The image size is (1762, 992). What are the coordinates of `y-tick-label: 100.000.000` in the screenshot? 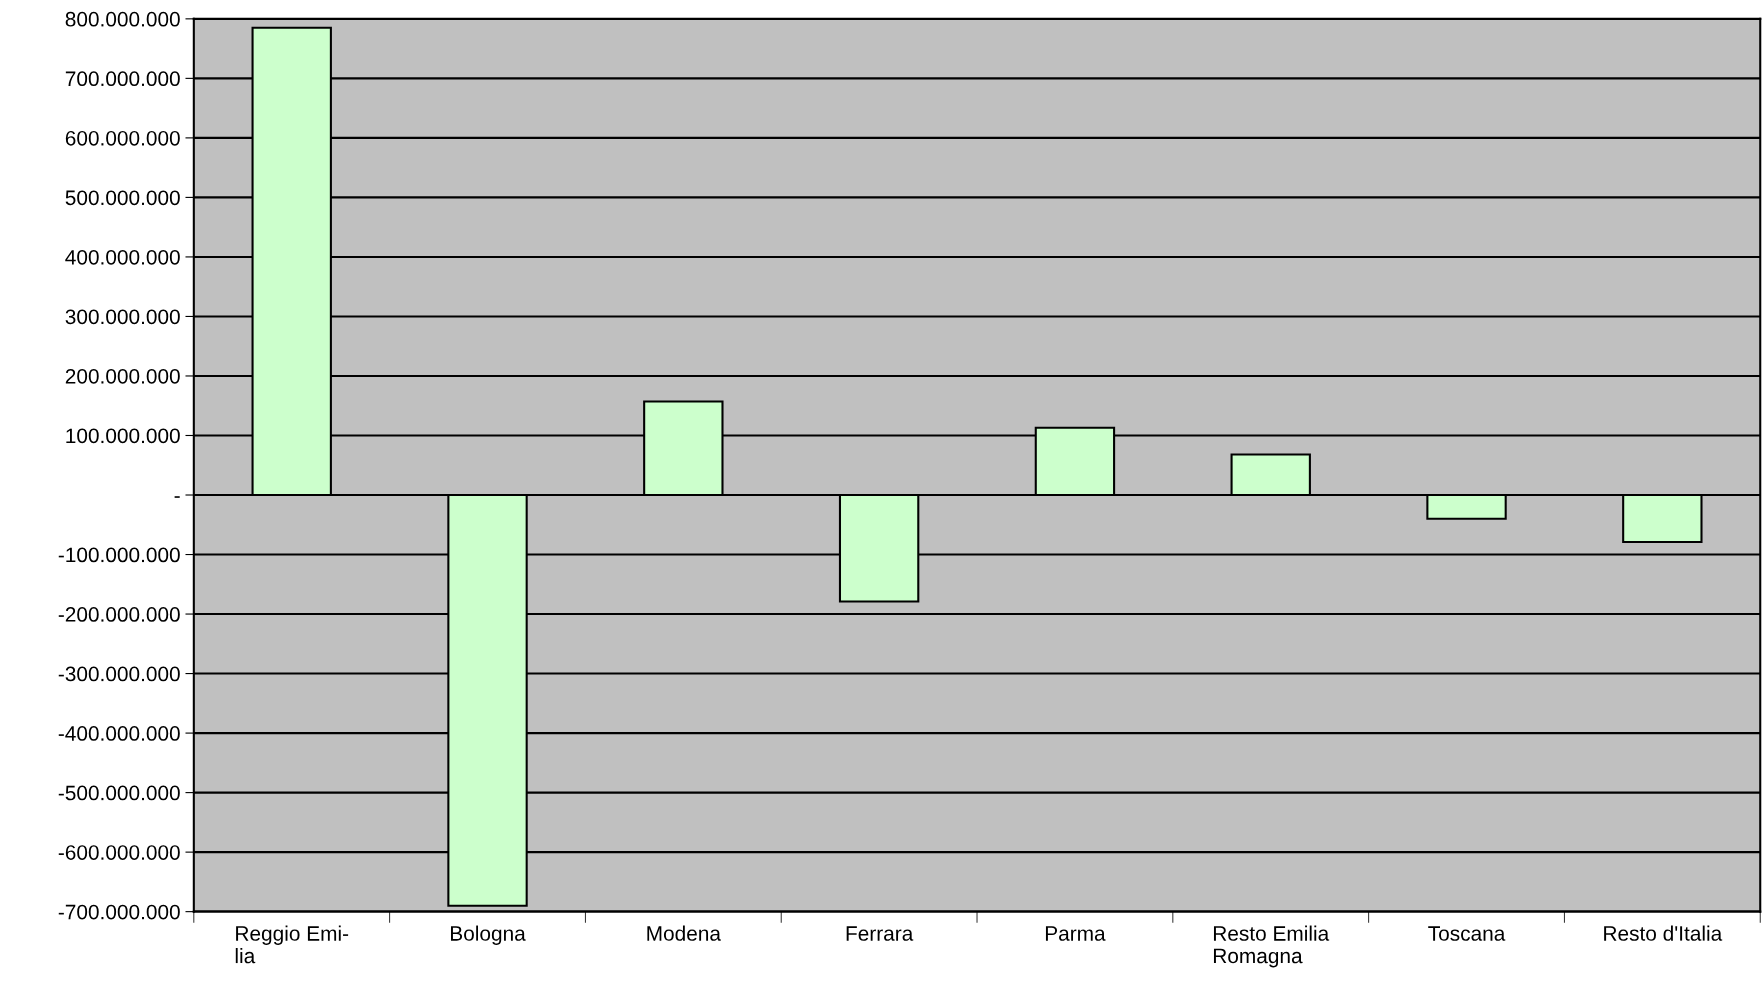 It's located at (123, 436).